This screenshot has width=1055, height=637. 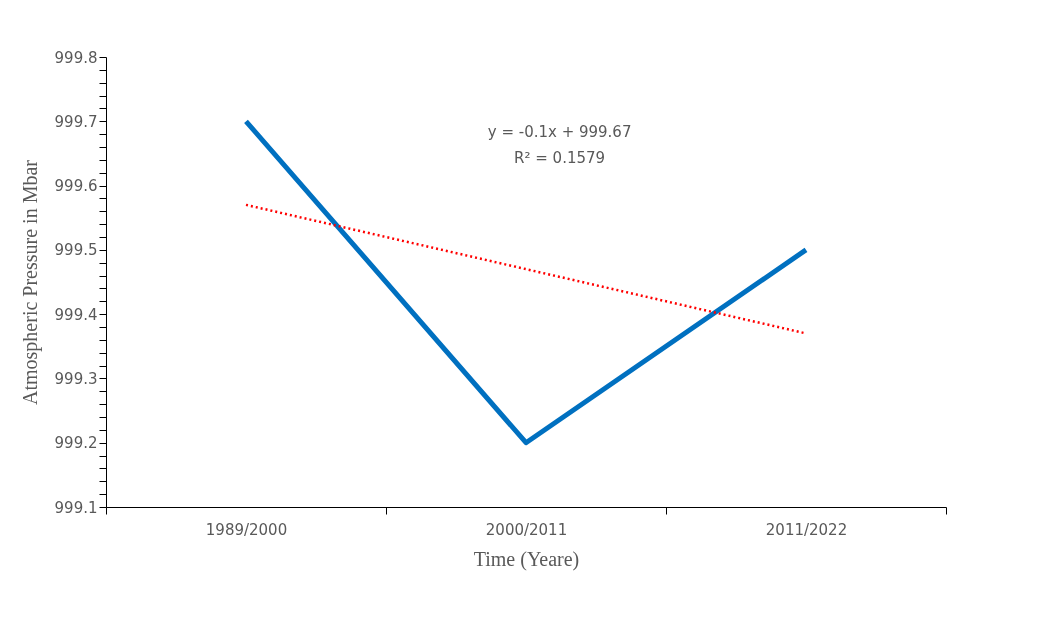 I want to click on y-tick-label: 999.7, so click(x=76, y=121).